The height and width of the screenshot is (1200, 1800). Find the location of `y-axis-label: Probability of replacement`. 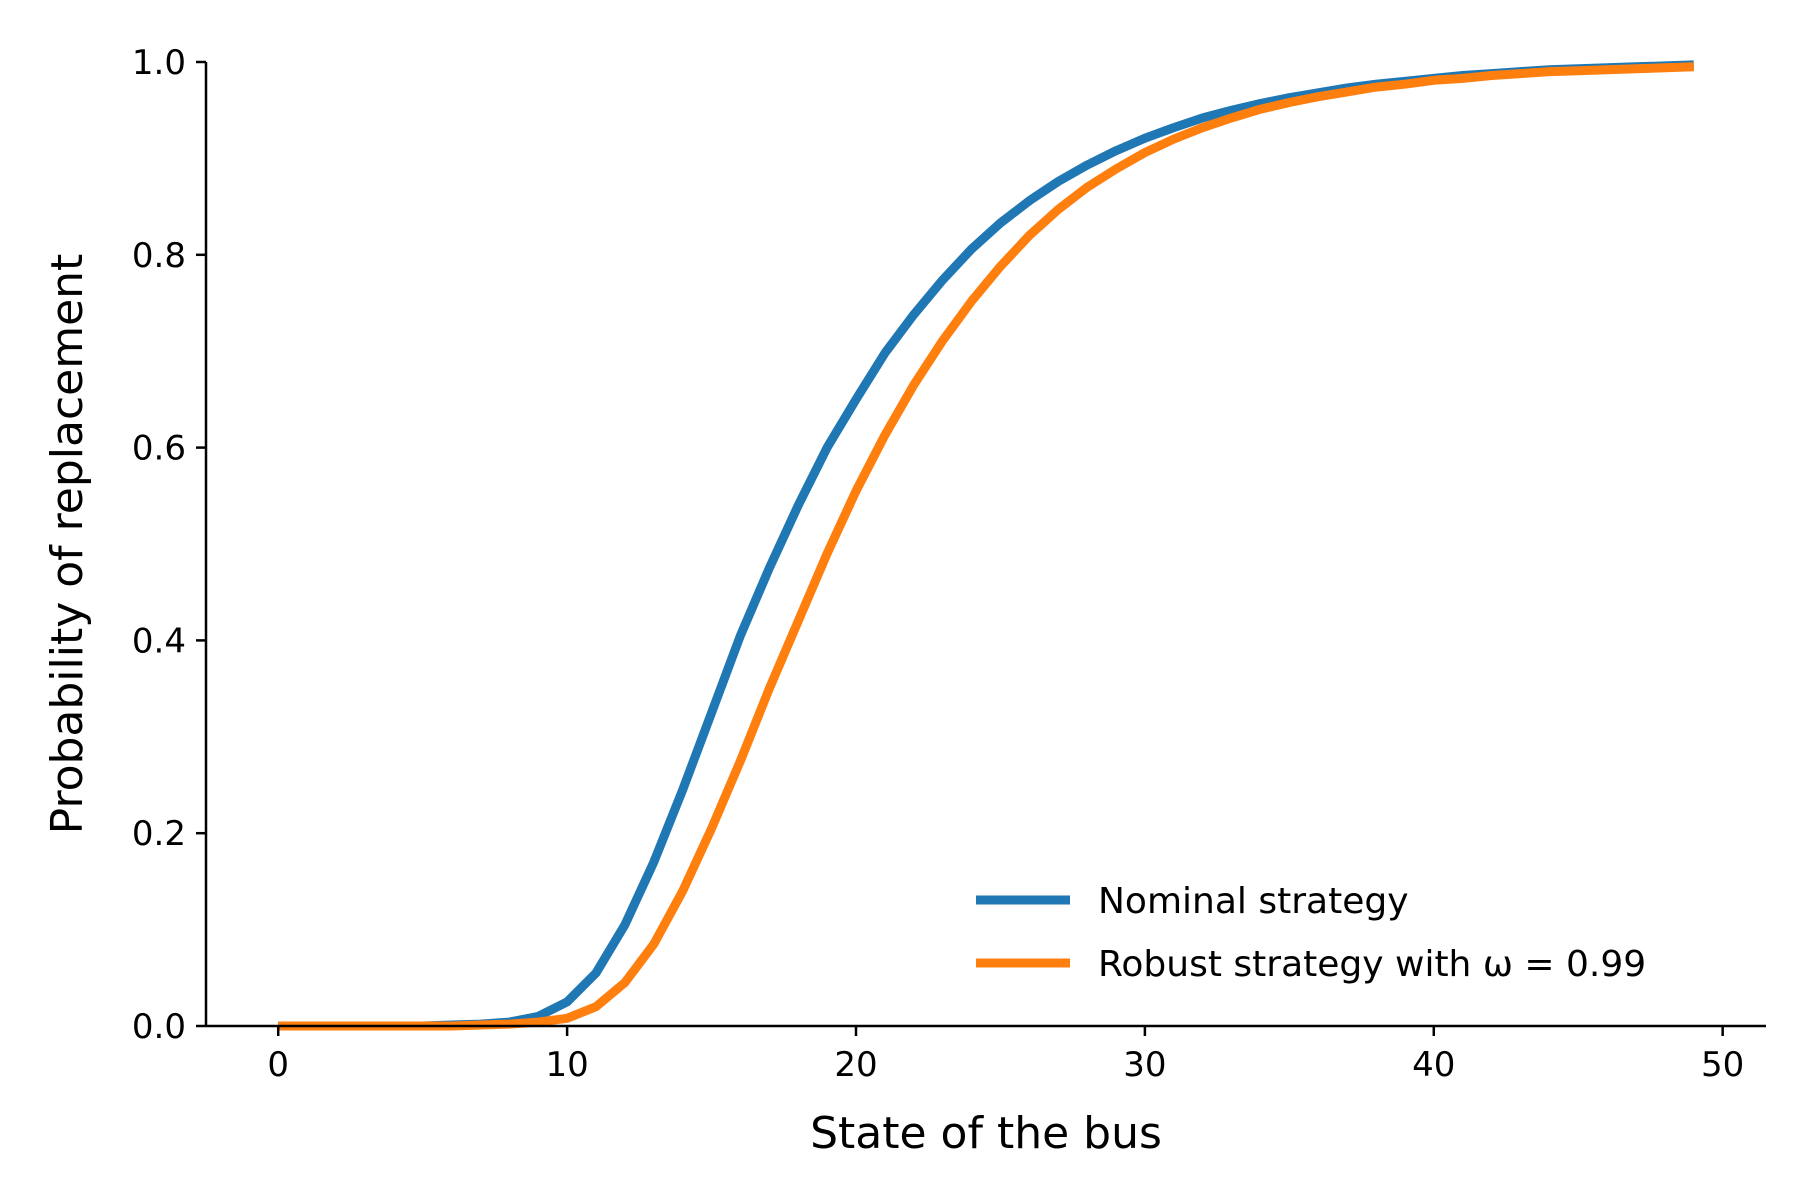

y-axis-label: Probability of replacement is located at coordinates (67, 544).